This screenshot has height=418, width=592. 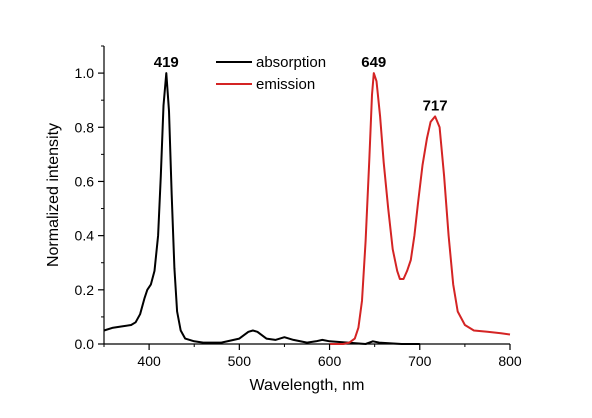 What do you see at coordinates (420, 361) in the screenshot?
I see `x-tick-label: 700` at bounding box center [420, 361].